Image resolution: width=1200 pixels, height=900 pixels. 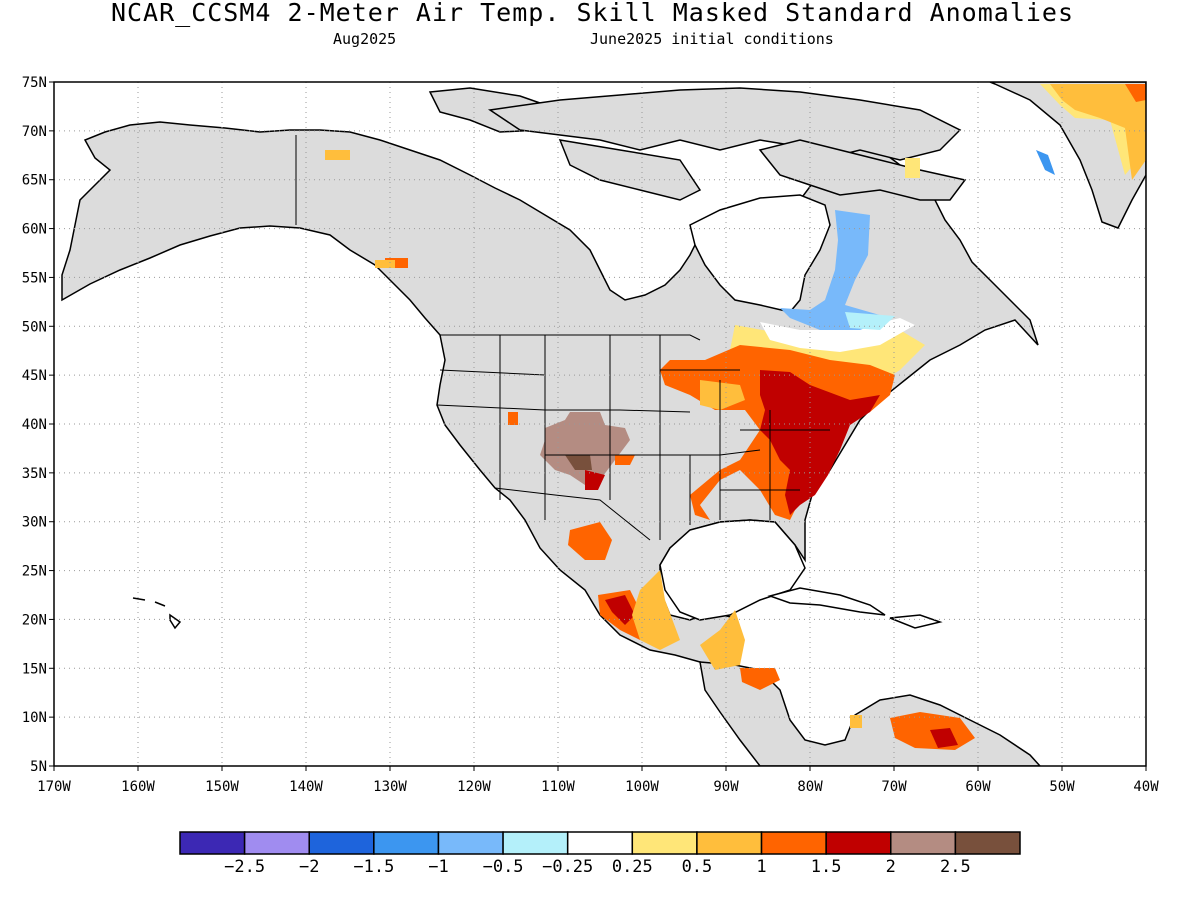 What do you see at coordinates (625, 460) in the screenshot?
I see `anomaly-nm-orange` at bounding box center [625, 460].